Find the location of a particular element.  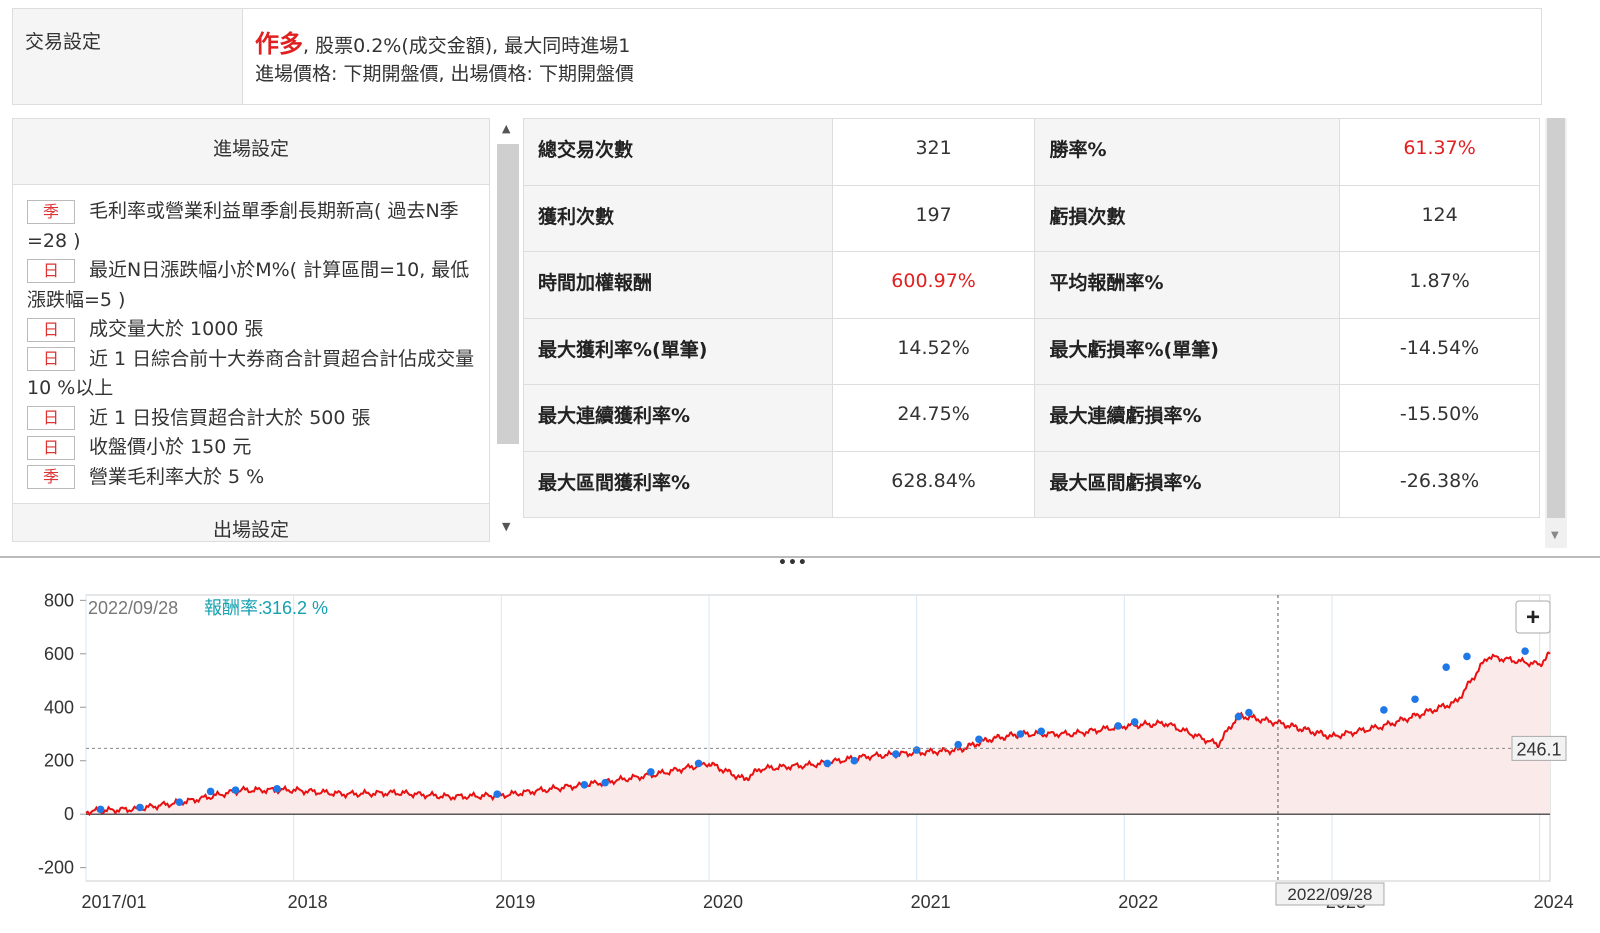

stats-row: 獲利次數 197 虧損次數 124 is located at coordinates (1031, 218).